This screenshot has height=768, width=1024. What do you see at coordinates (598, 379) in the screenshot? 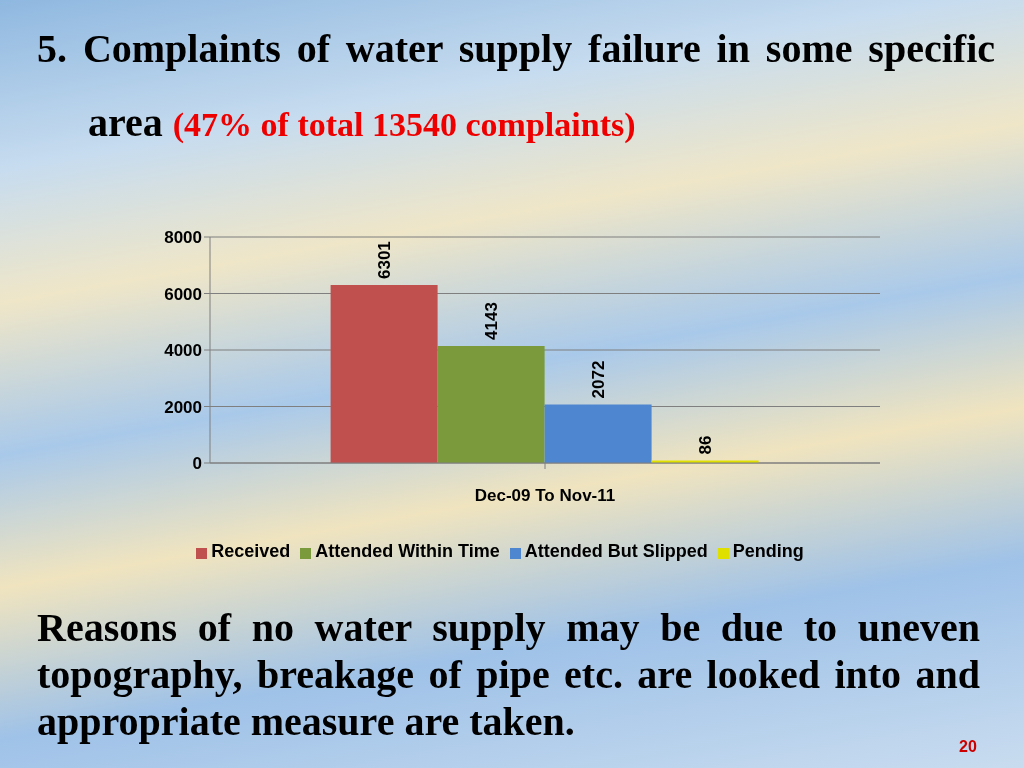
I see `data-label: 2072` at bounding box center [598, 379].